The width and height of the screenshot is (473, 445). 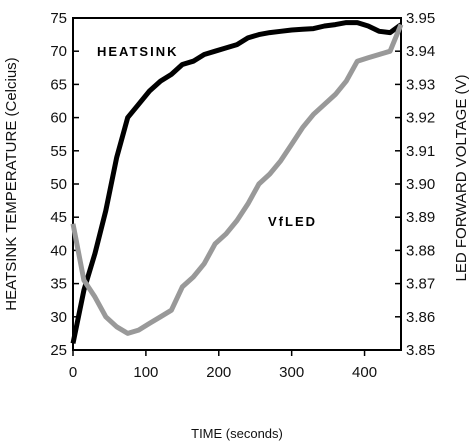 I want to click on left-tick-label: 30, so click(x=58, y=317).